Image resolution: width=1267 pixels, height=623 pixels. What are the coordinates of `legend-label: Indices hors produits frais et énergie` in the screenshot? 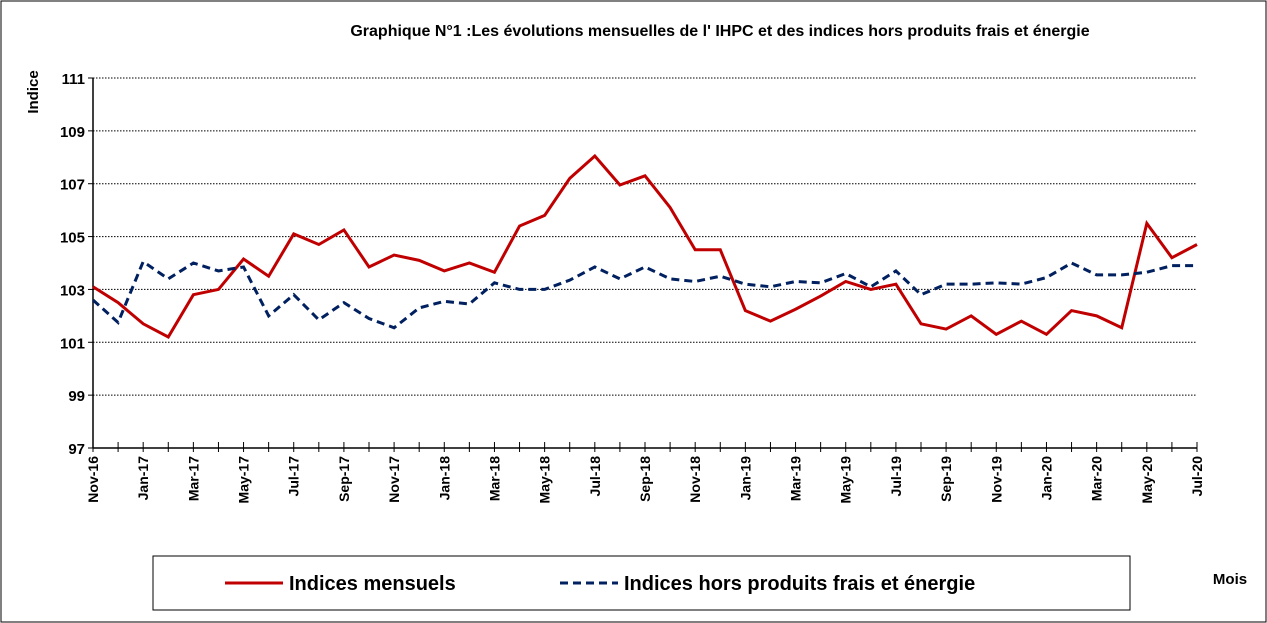 It's located at (799, 584).